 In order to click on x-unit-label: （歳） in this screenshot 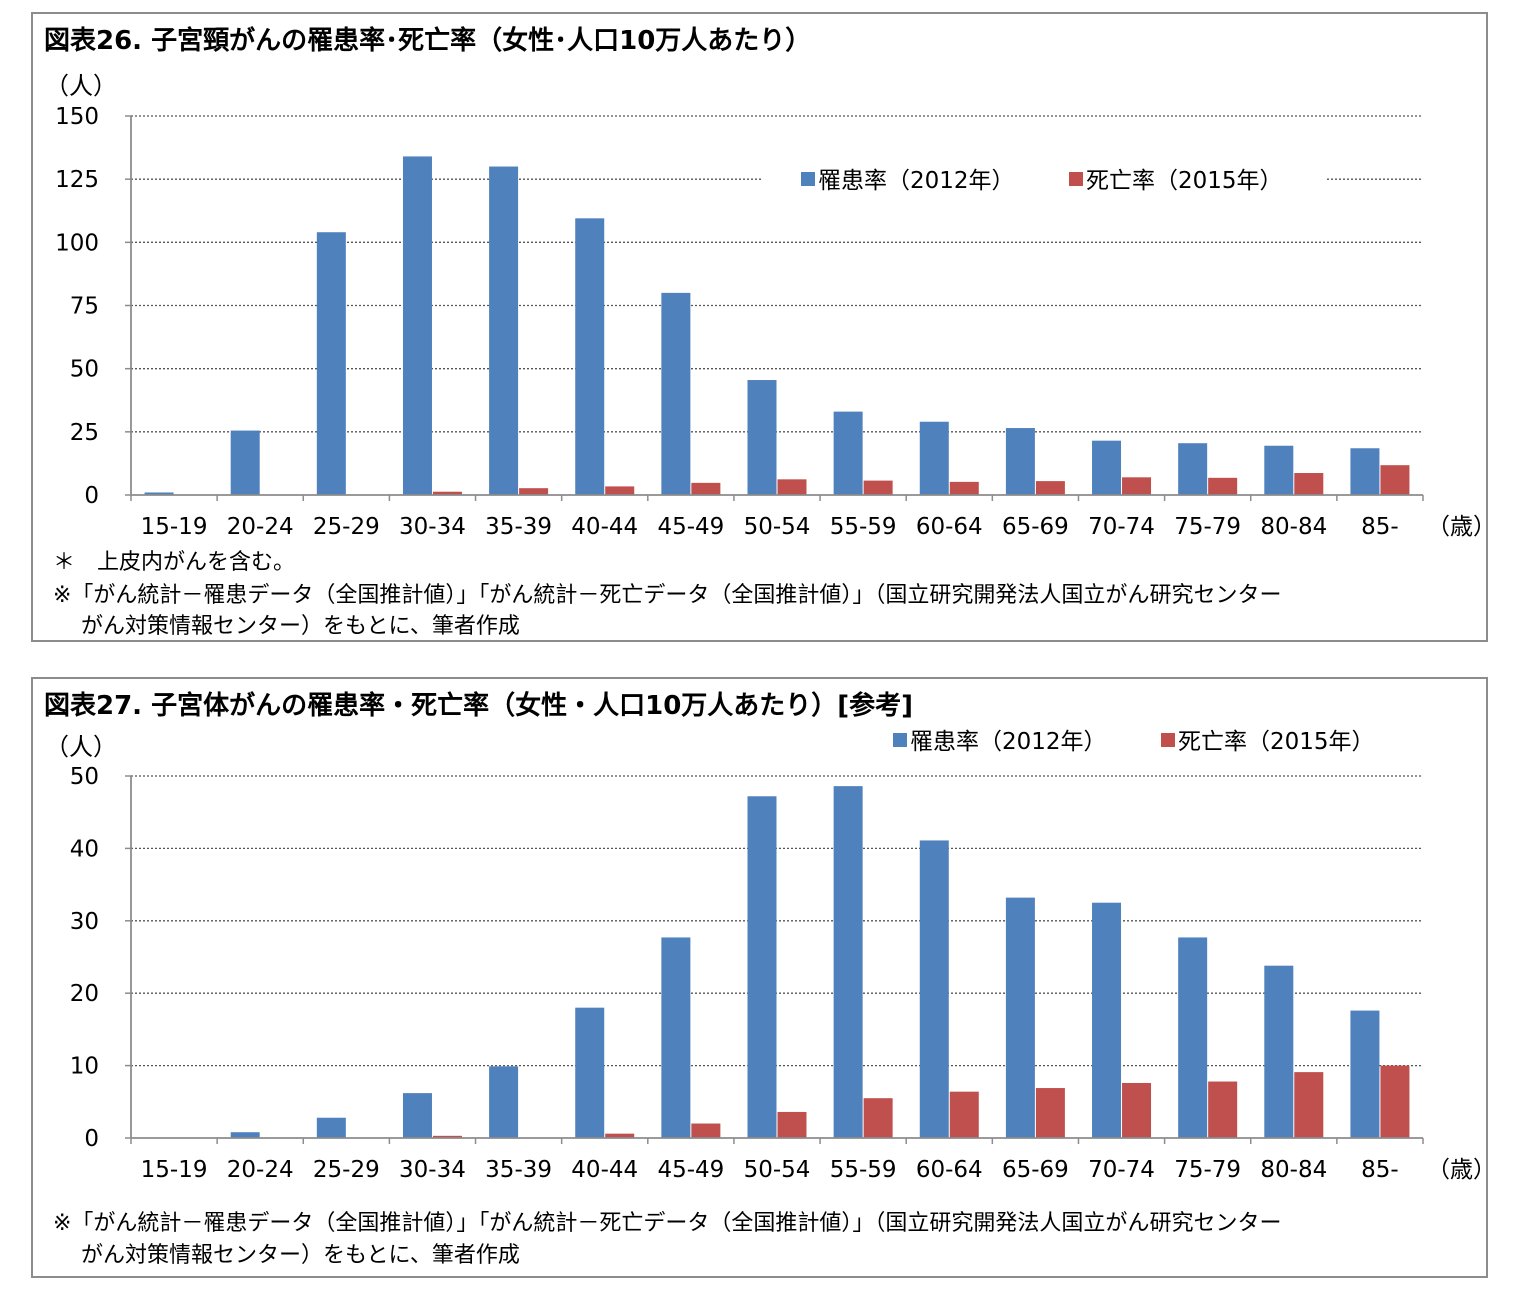, I will do `click(1461, 527)`.